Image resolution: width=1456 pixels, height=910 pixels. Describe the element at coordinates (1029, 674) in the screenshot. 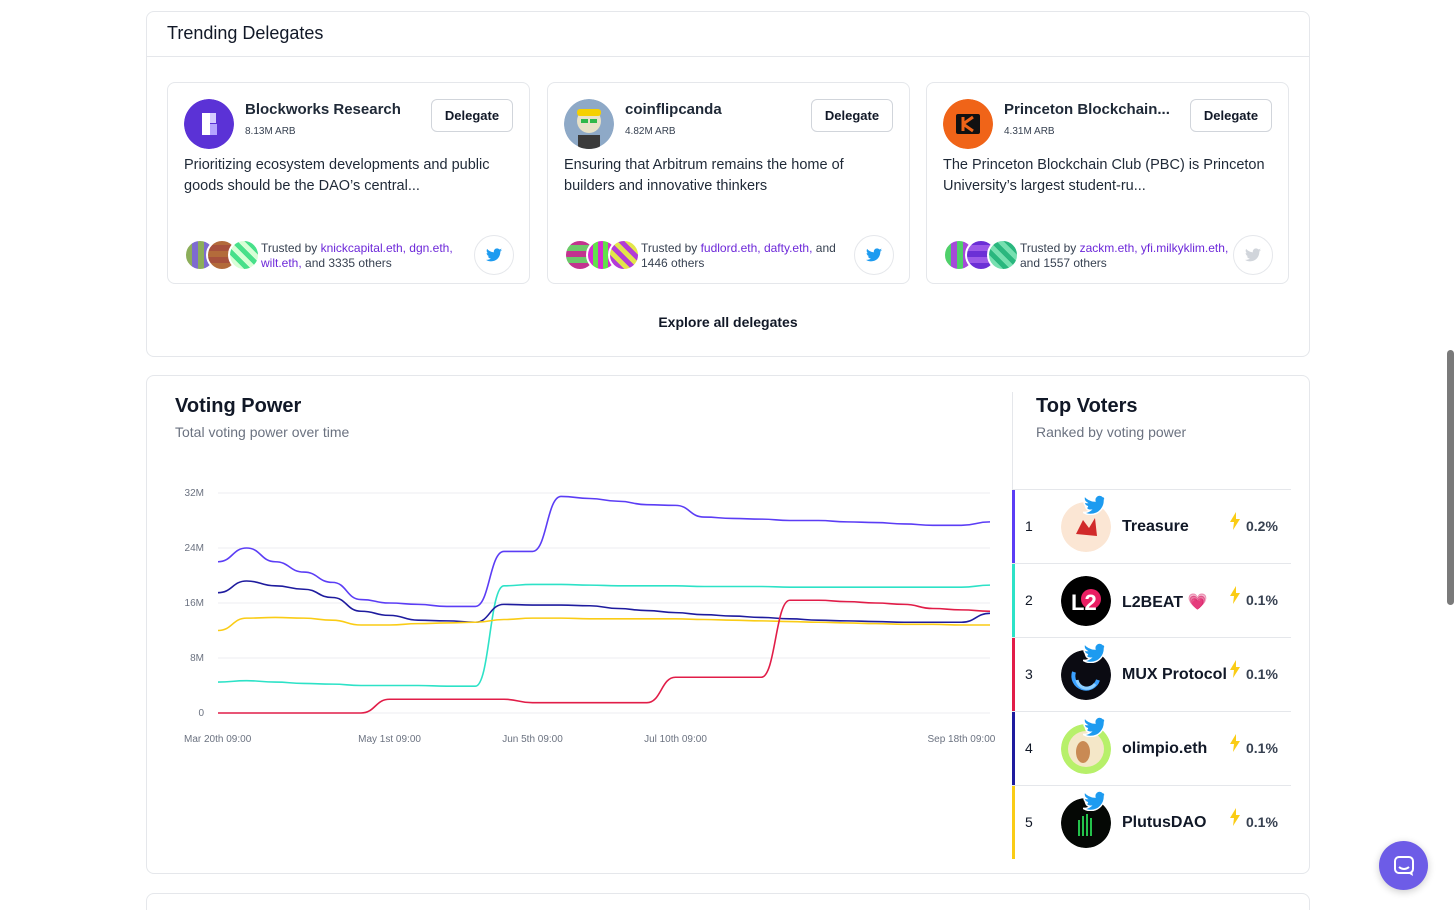

I see `voter-rank: 3` at that location.